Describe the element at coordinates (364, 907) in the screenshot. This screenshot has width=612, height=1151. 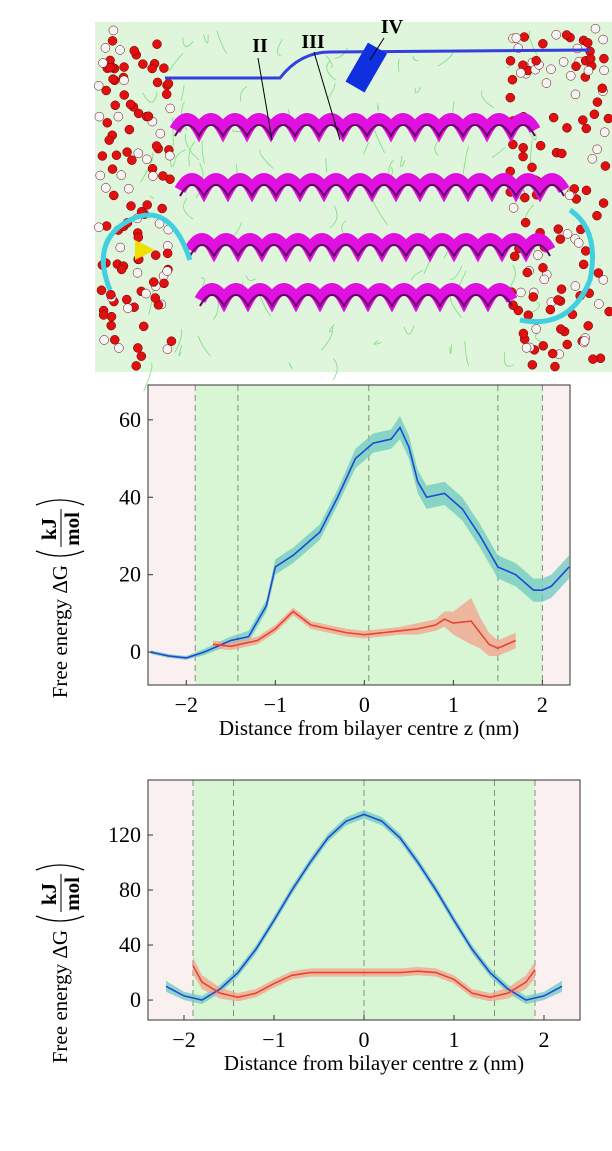
I see `series-line` at that location.